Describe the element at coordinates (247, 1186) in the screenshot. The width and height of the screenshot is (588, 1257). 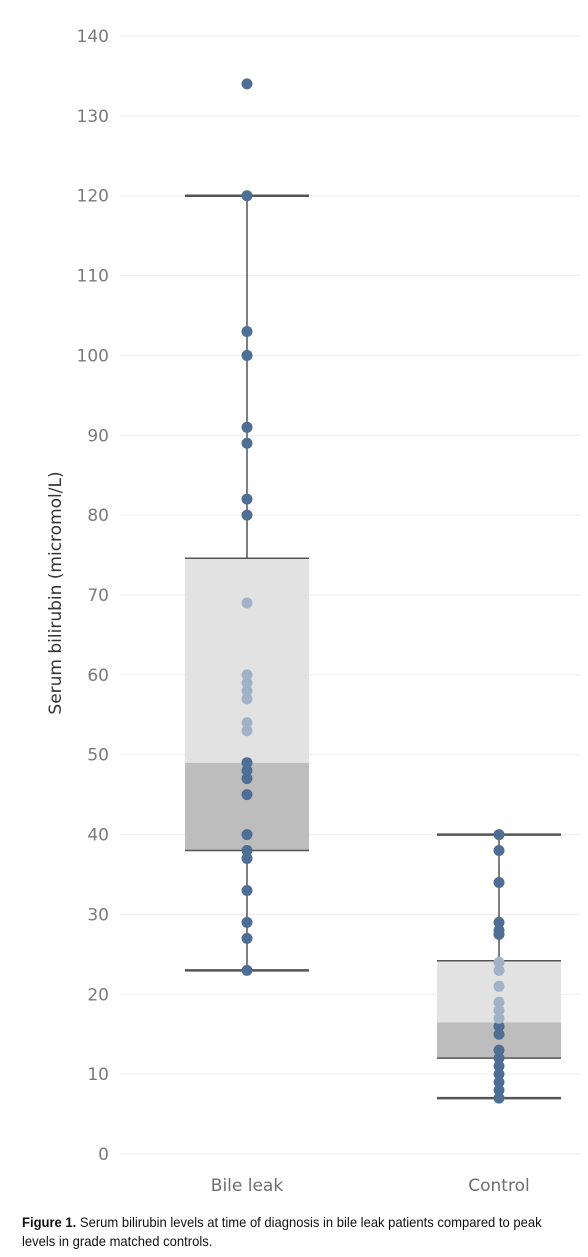
I see `category-label-bile-leak: Bile leak` at that location.